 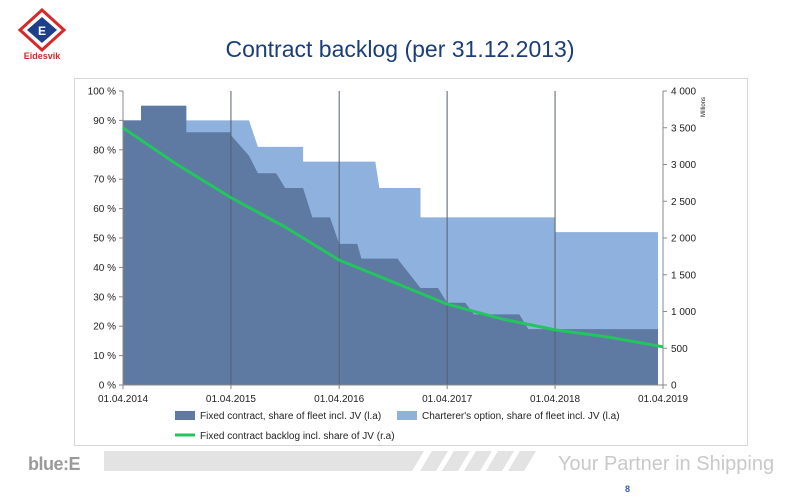 What do you see at coordinates (555, 399) in the screenshot?
I see `x-tick-label: 01.04.2018` at bounding box center [555, 399].